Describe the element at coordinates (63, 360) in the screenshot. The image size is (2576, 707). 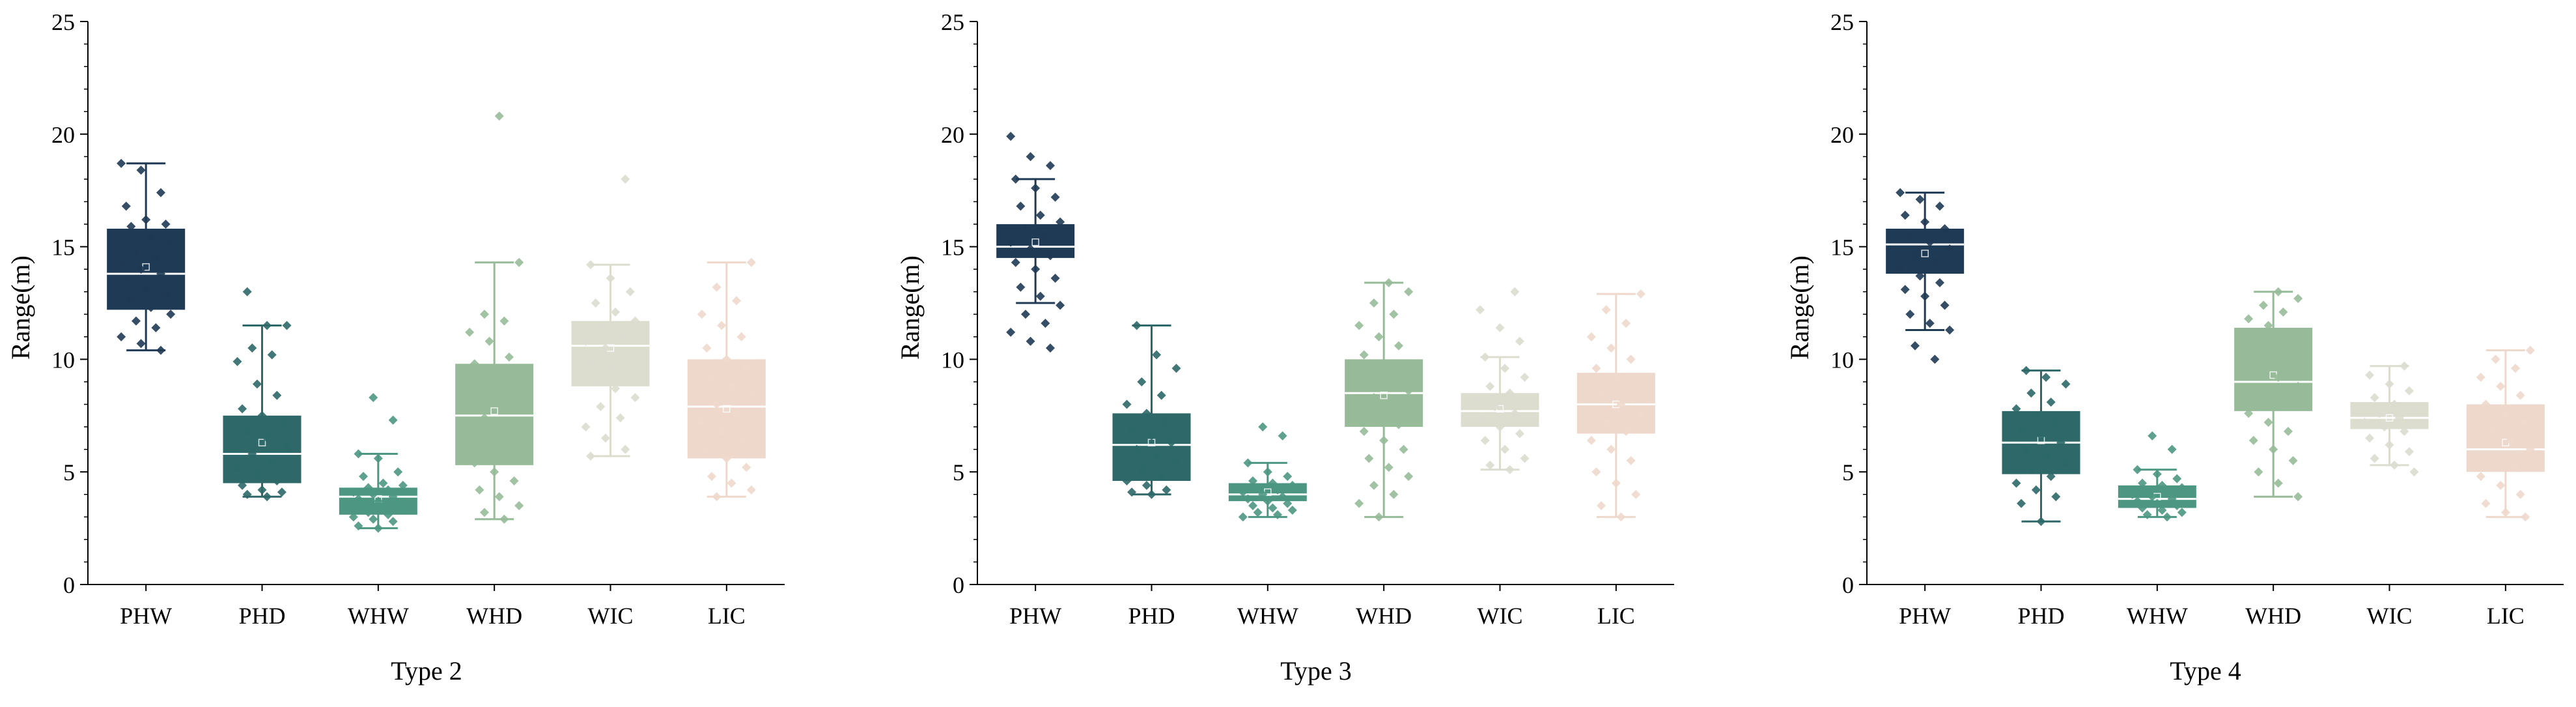
I see `y-tick-label: 10` at that location.